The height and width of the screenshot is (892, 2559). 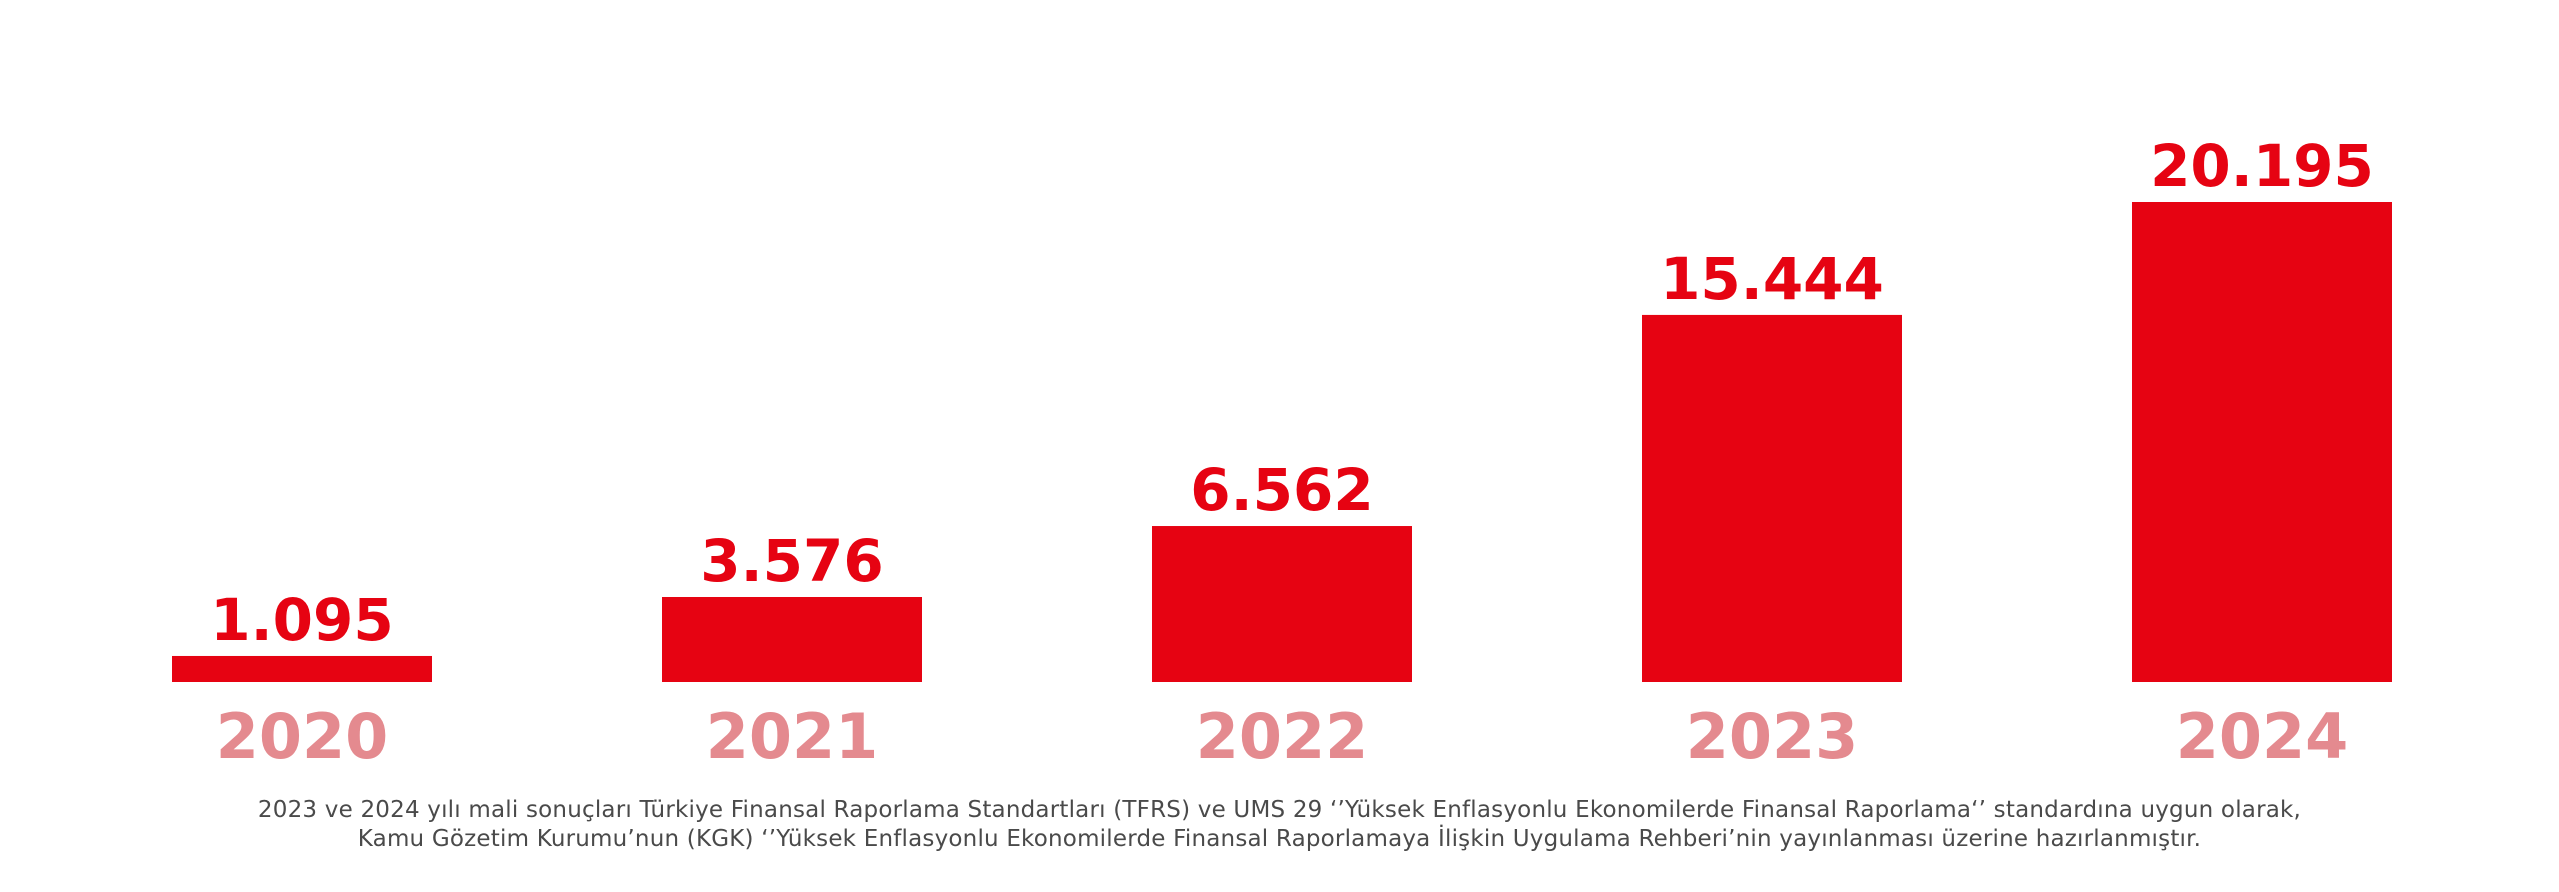 What do you see at coordinates (1772, 736) in the screenshot?
I see `category-label-2023: 2023` at bounding box center [1772, 736].